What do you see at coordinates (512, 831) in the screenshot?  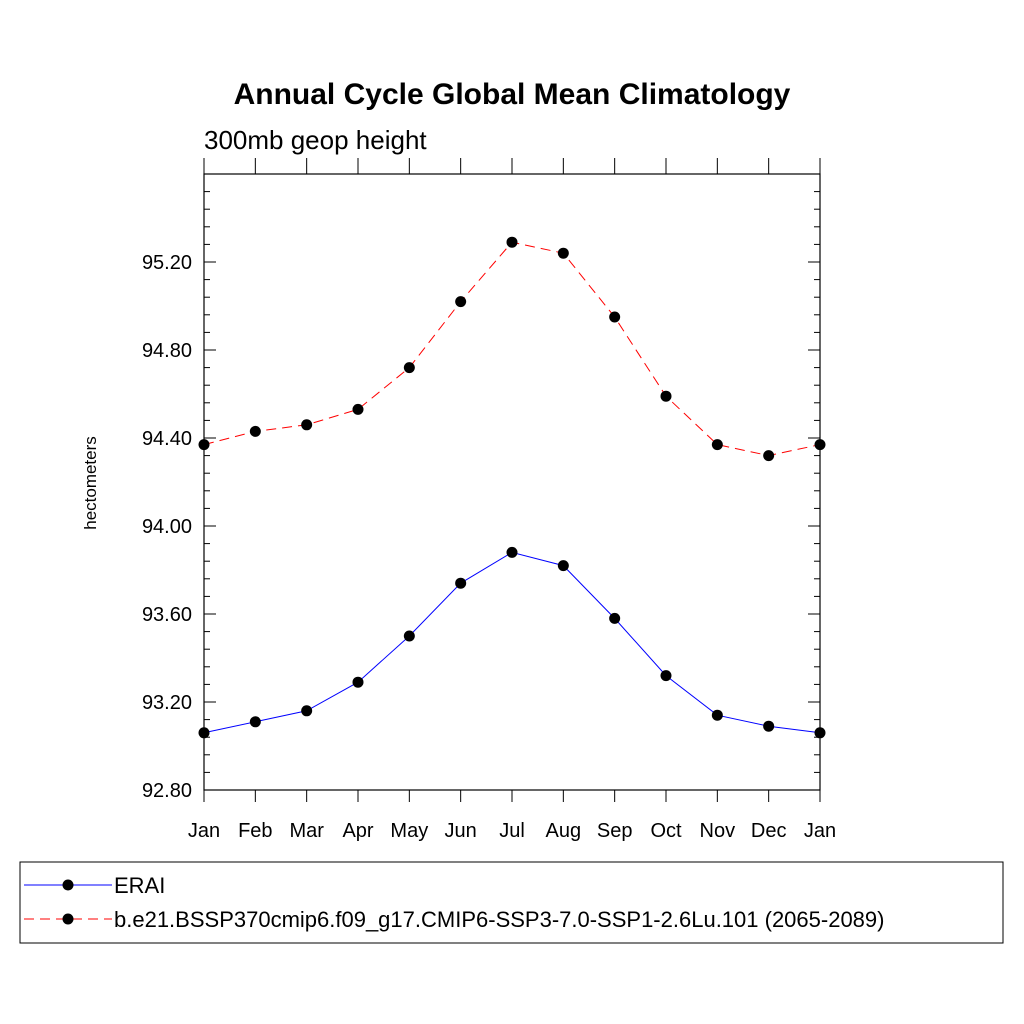 I see `x-tick-label: Jul` at bounding box center [512, 831].